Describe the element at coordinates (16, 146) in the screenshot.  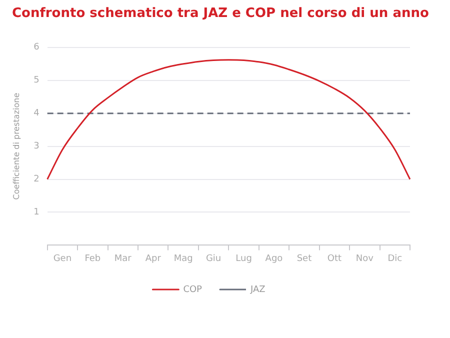
I see `y-axis-title: Coefficiente di prestazione` at that location.